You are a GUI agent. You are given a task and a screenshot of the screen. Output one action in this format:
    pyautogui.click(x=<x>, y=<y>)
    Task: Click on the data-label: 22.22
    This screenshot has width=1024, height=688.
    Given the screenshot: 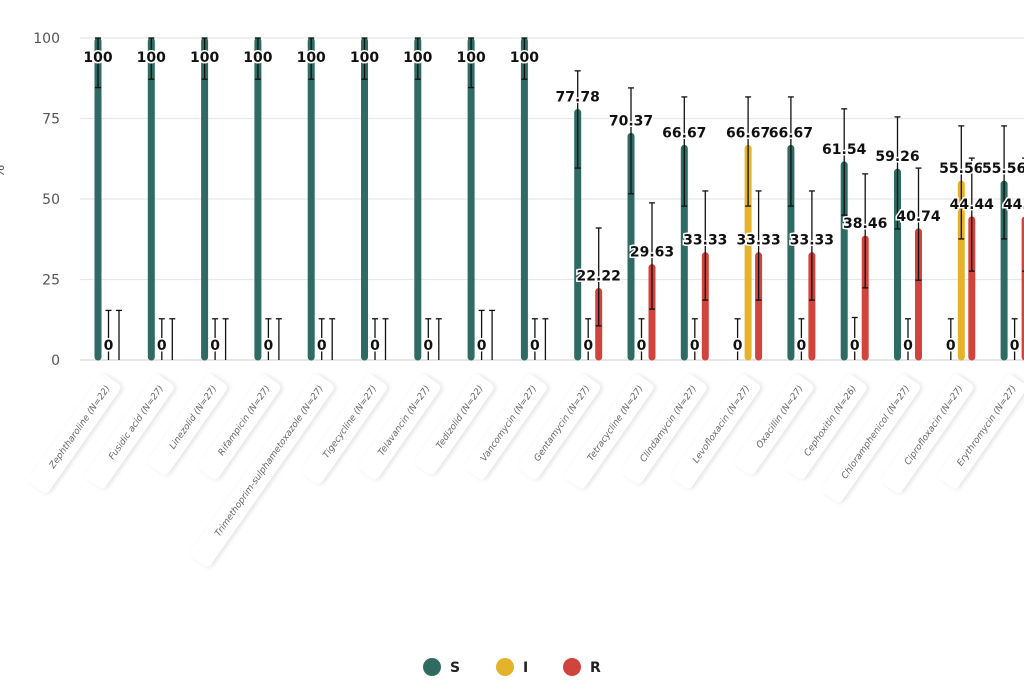 What is the action you would take?
    pyautogui.click(x=599, y=276)
    